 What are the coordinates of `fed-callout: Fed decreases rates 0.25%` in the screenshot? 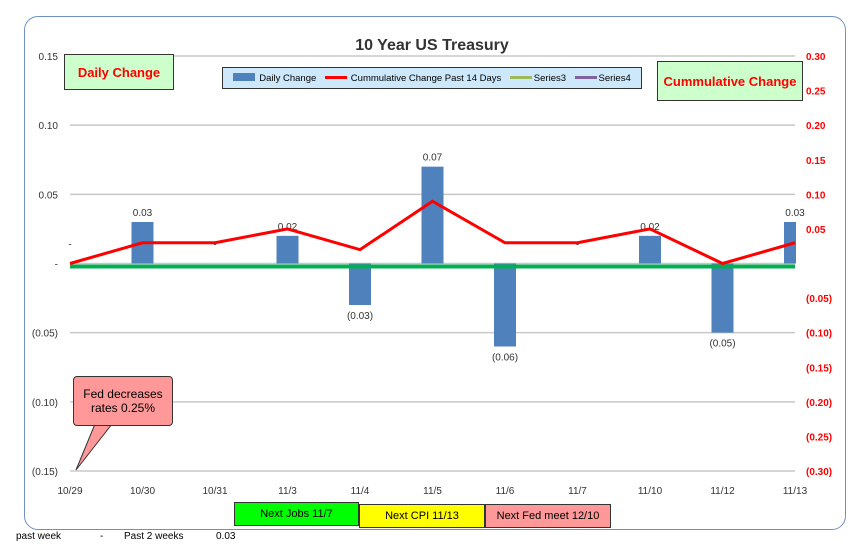 It's located at (123, 401).